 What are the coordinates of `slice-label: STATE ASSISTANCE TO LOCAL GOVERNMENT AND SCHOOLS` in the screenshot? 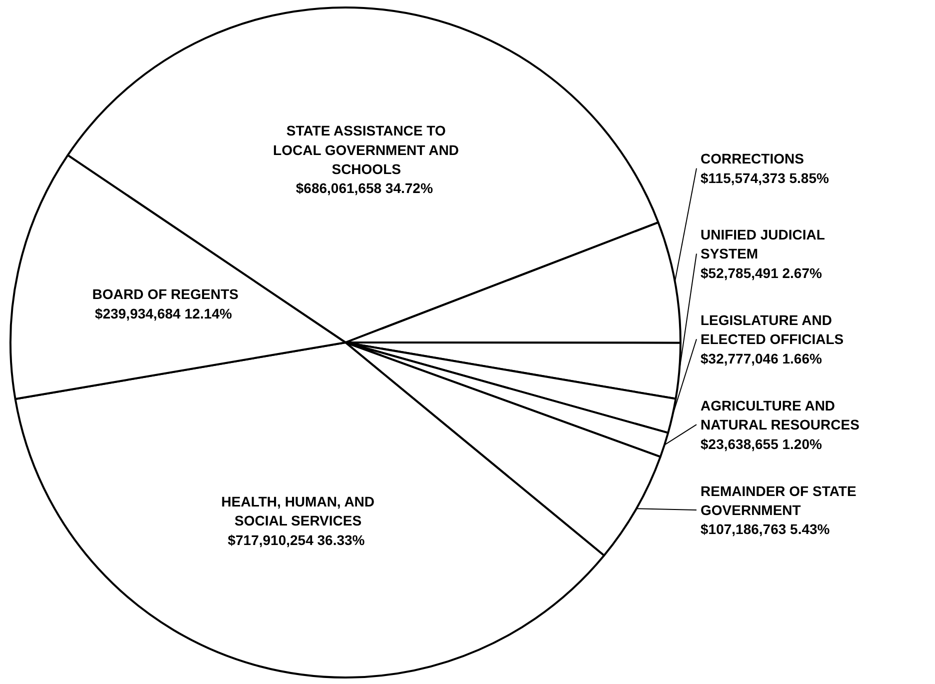 It's located at (366, 150).